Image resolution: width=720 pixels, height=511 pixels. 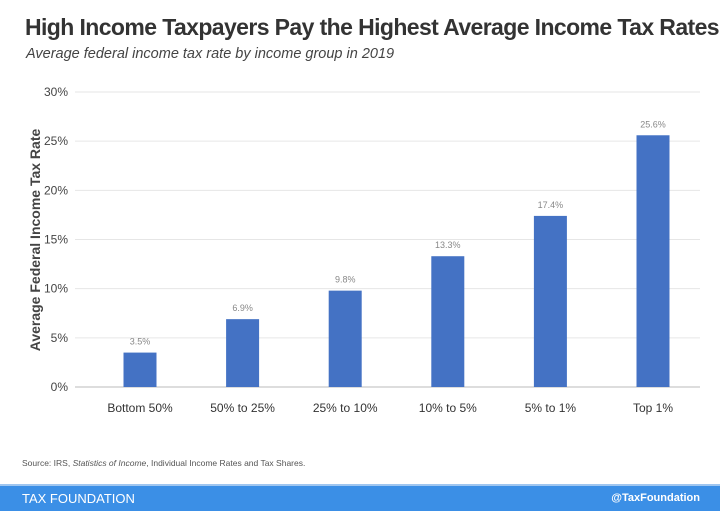 I want to click on x-tick-label: 50% to 25%, so click(x=242, y=408).